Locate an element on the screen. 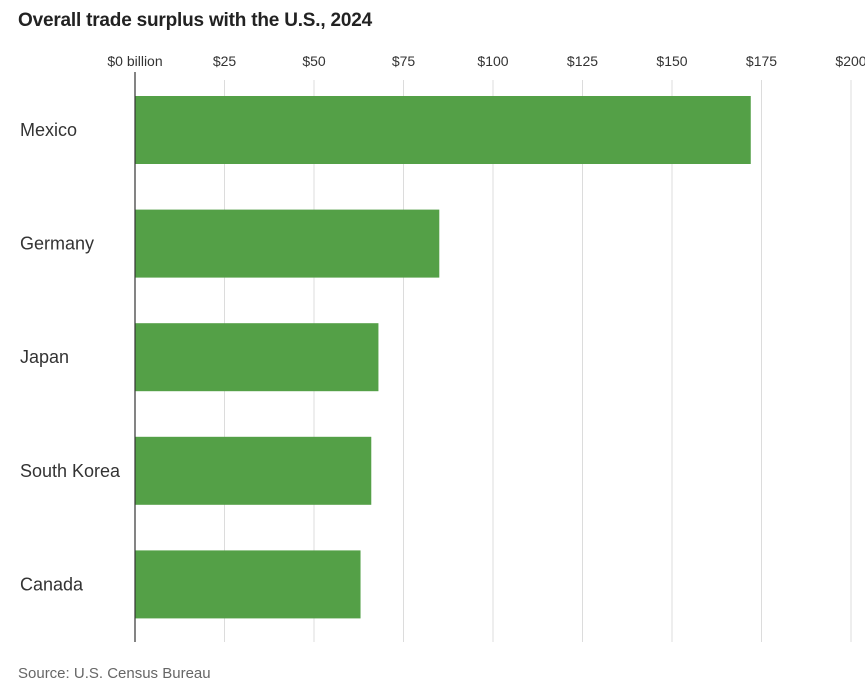 This screenshot has width=865, height=685. x-tick-label: $100 is located at coordinates (492, 61).